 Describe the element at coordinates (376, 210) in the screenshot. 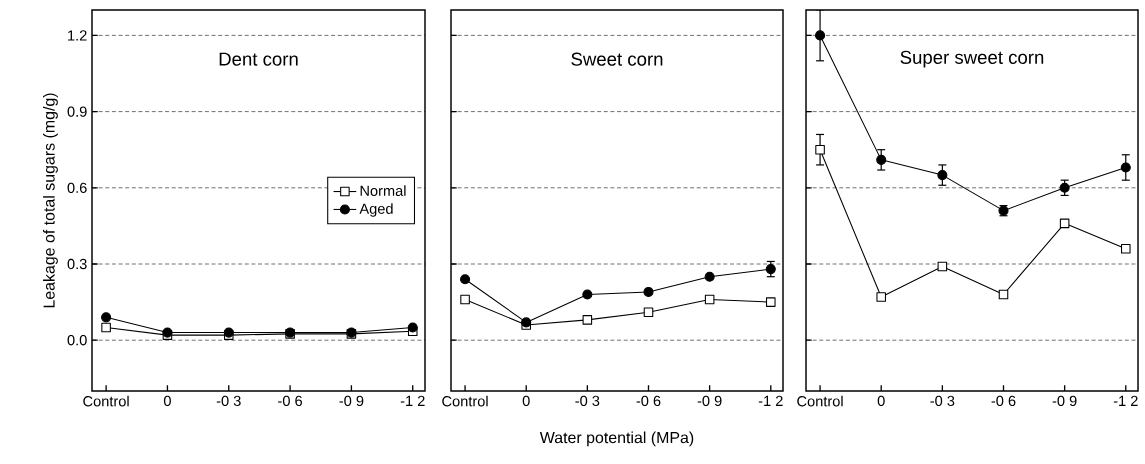

I see `legend-label: Aged` at that location.